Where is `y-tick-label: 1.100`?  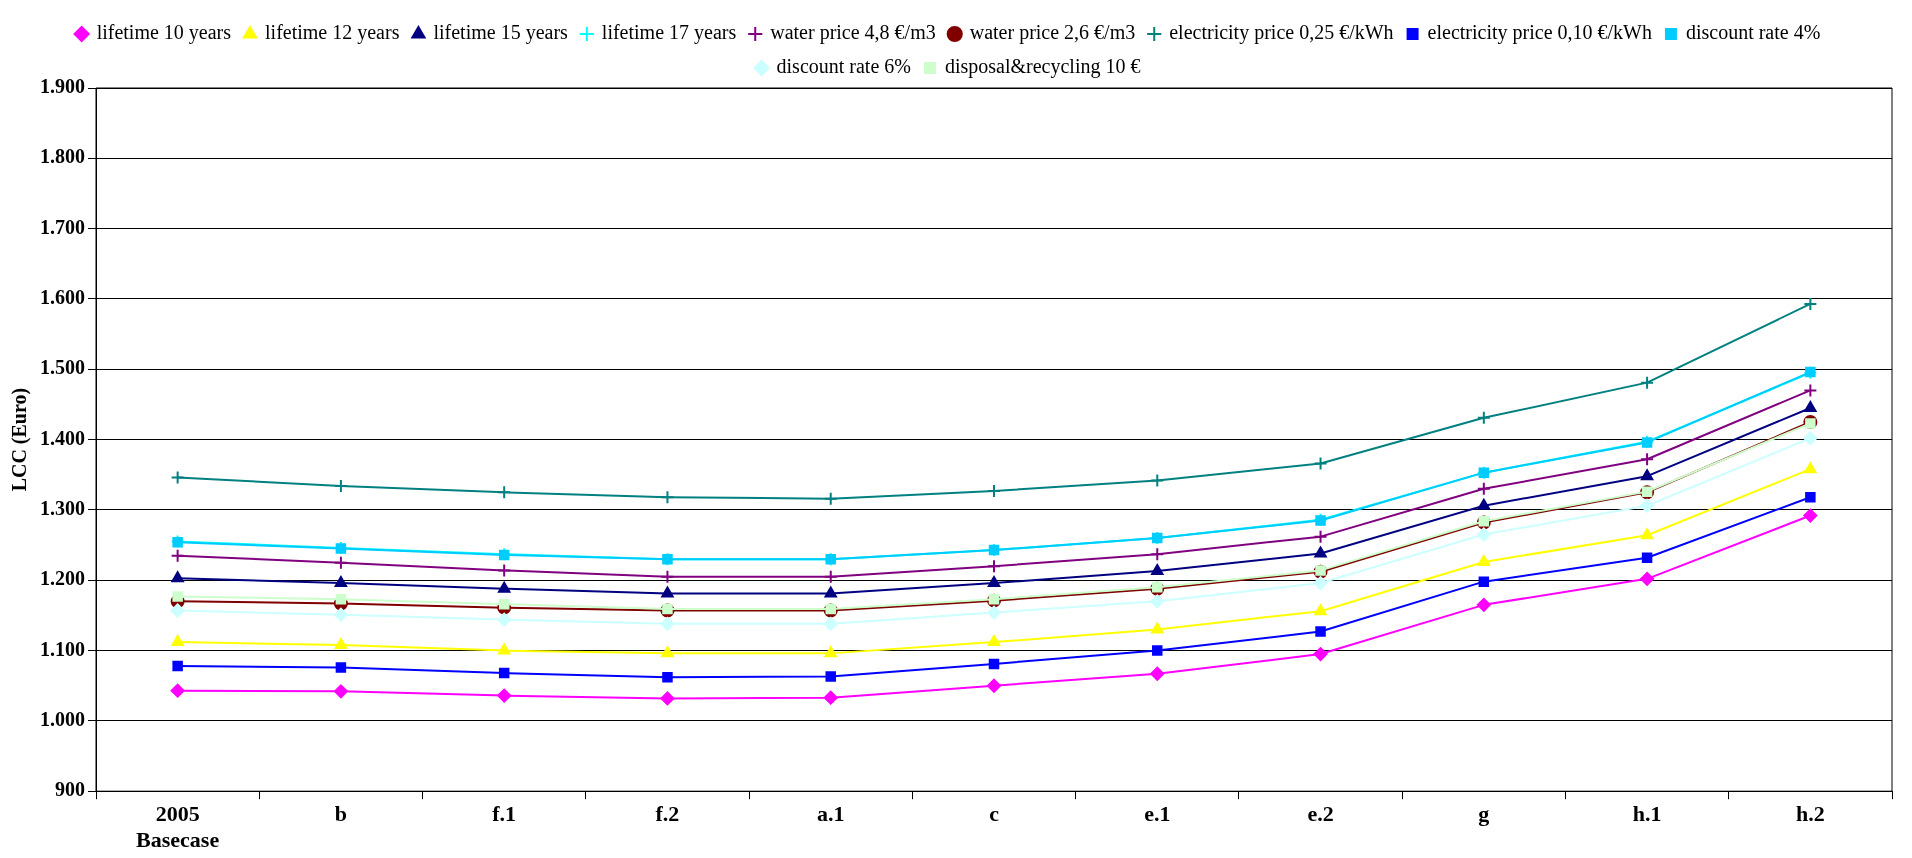
y-tick-label: 1.100 is located at coordinates (62, 648).